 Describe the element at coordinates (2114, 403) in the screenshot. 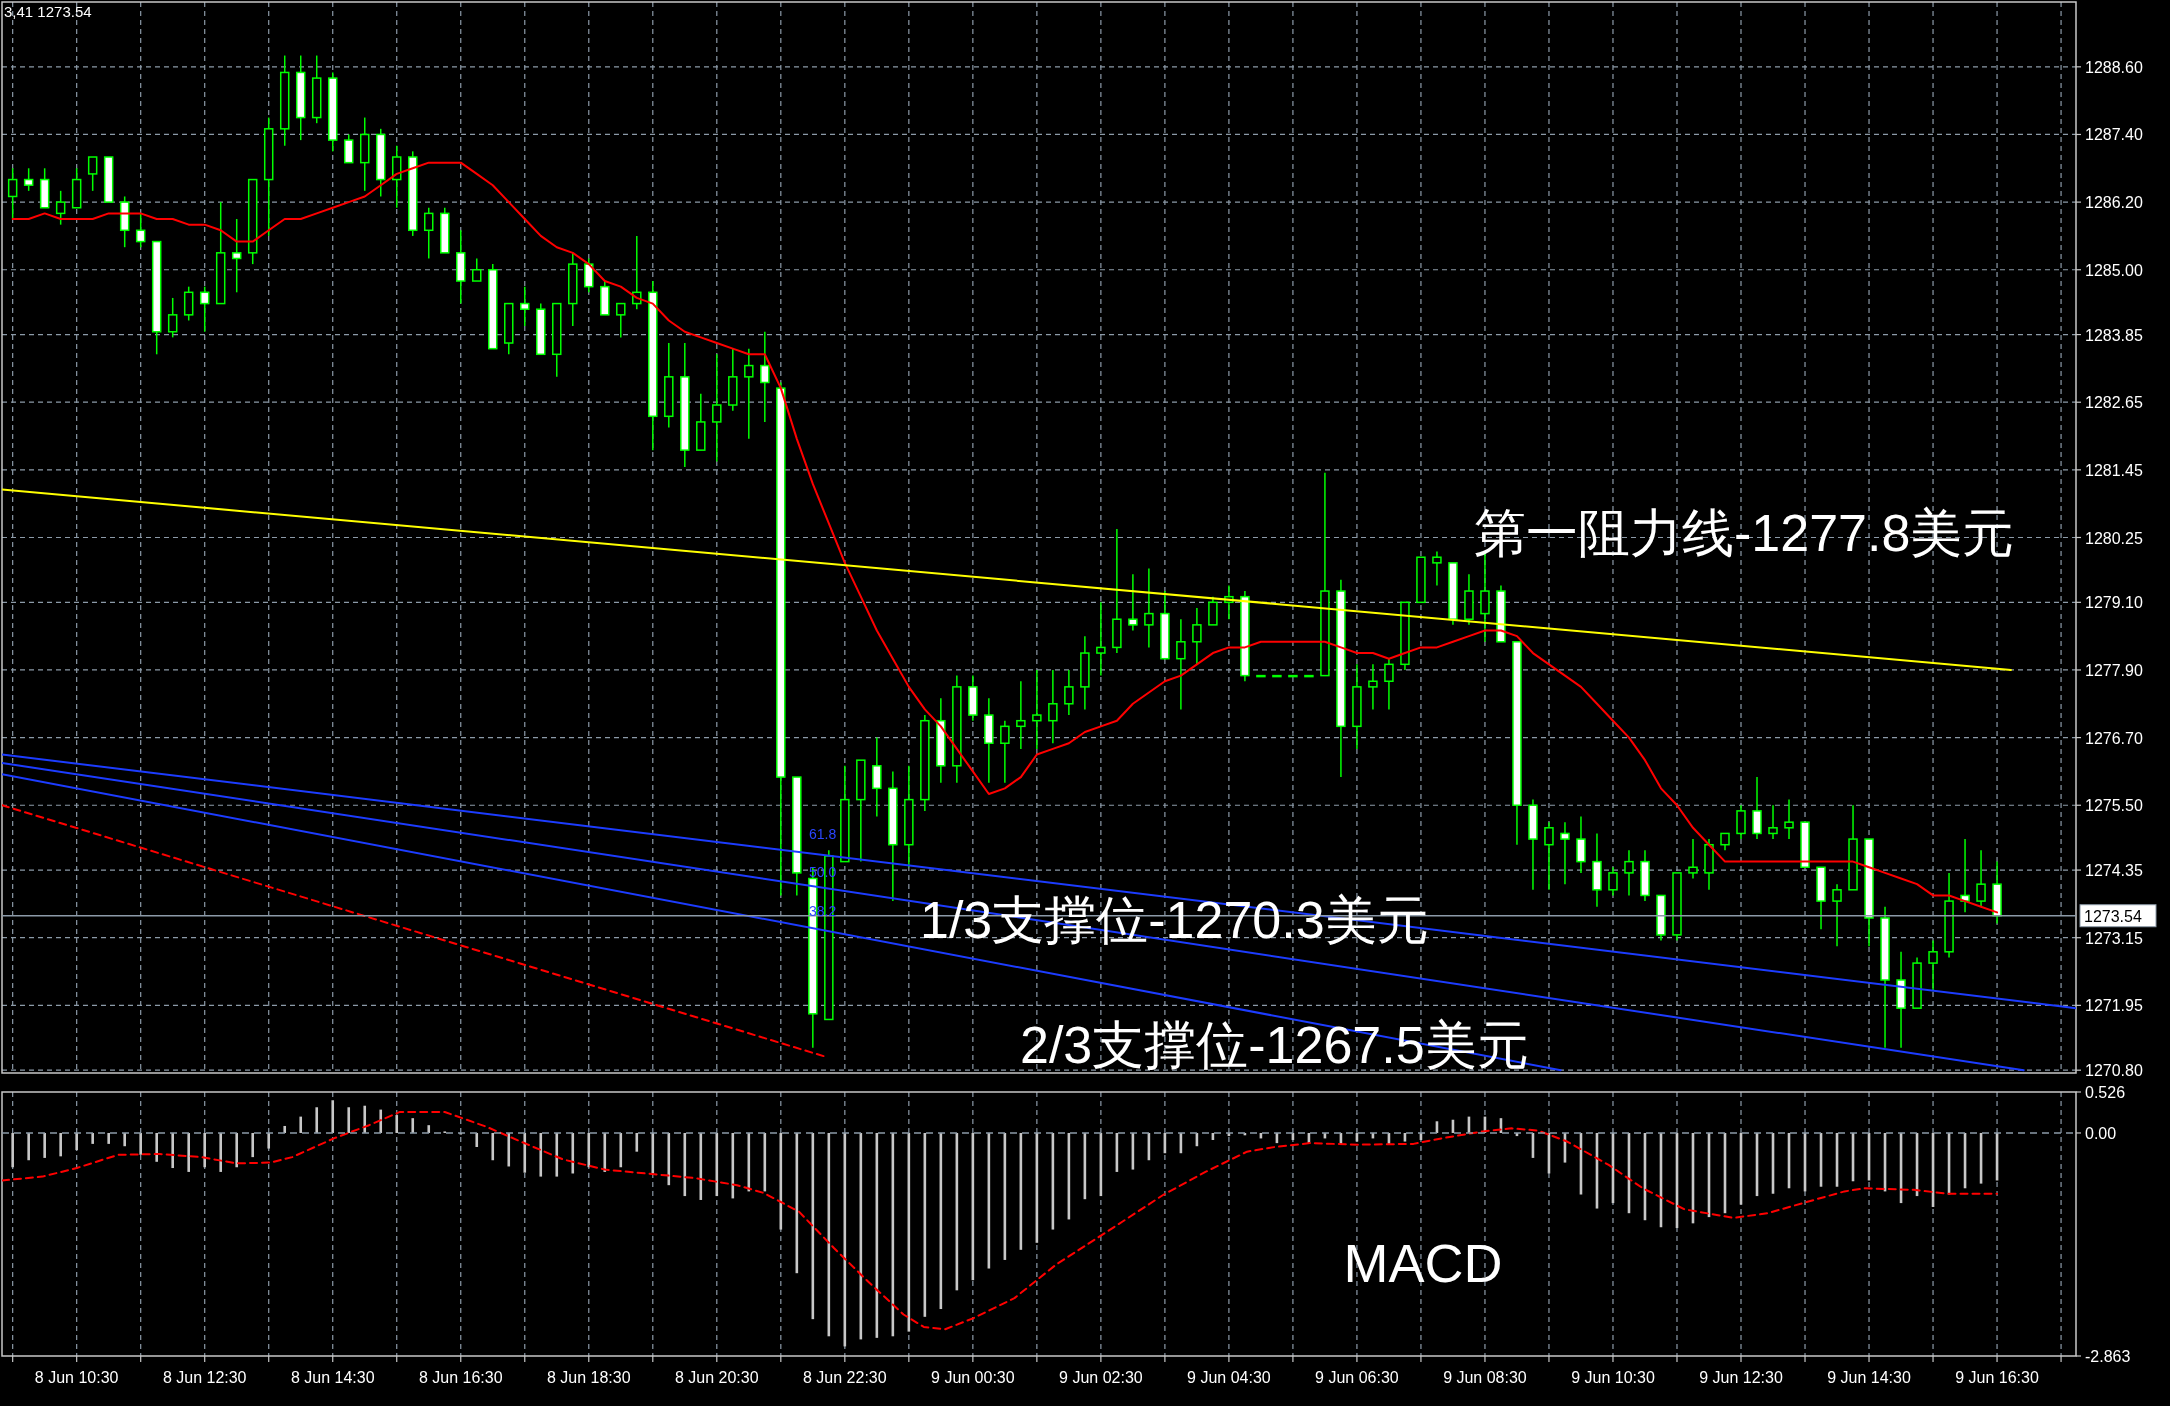

I see `y-tick-label: 1282.65` at that location.